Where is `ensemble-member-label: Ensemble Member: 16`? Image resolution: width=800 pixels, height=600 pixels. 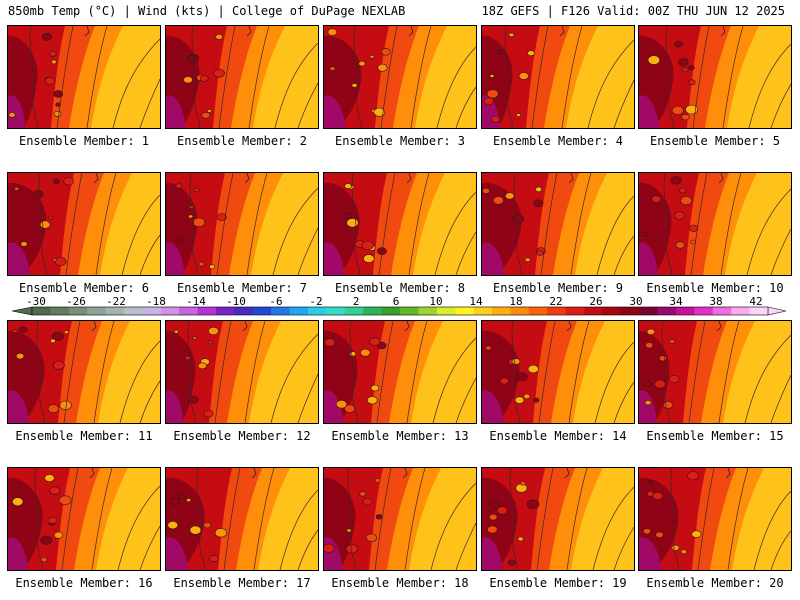
ensemble-member-label: Ensemble Member: 16 is located at coordinates (84, 583).